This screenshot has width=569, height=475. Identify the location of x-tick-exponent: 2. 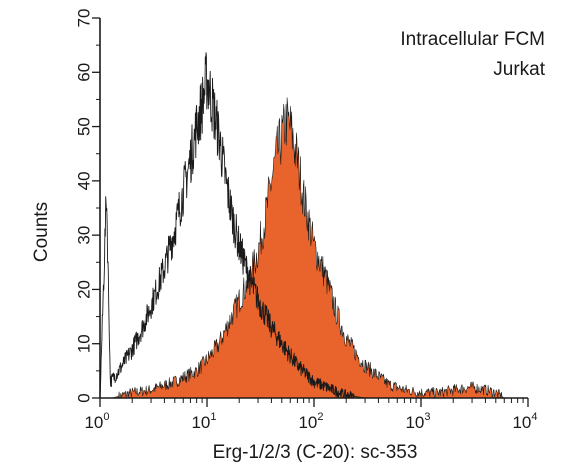
(320, 417).